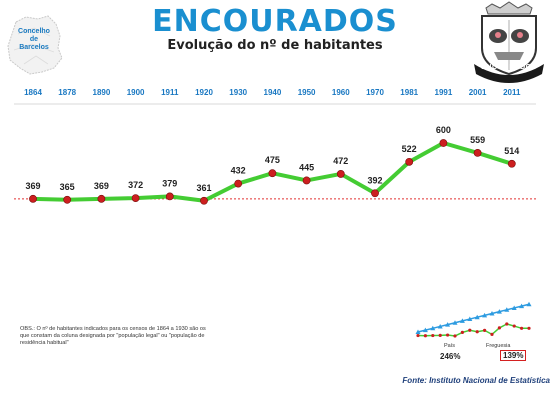 The width and height of the screenshot is (550, 400). I want to click on inset-legend-parish: Freguesia, so click(498, 346).